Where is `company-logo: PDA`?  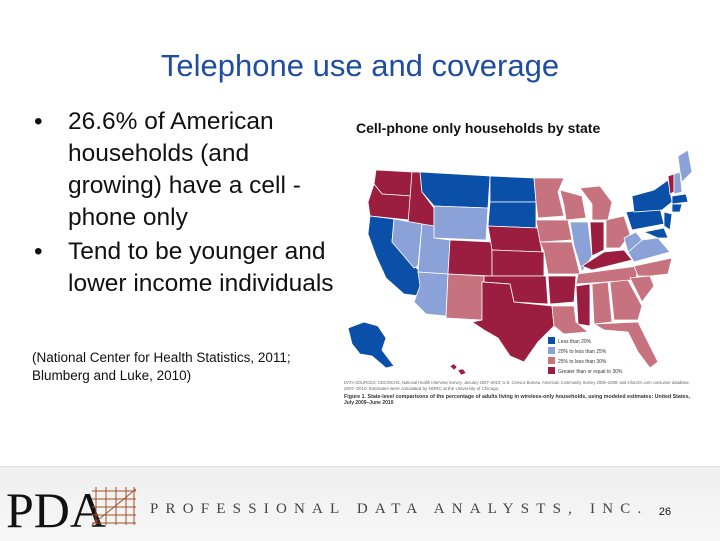 company-logo: PDA is located at coordinates (56, 510).